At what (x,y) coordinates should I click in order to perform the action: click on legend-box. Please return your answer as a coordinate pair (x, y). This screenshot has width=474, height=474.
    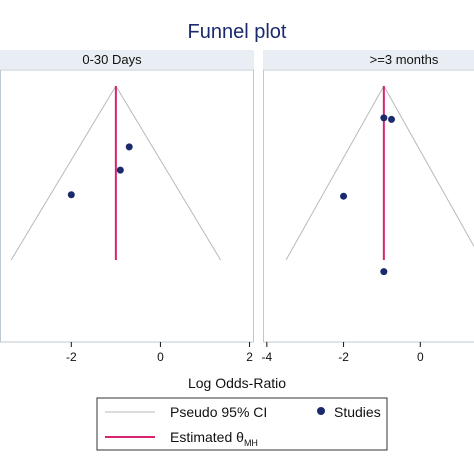
    Looking at the image, I should click on (242, 424).